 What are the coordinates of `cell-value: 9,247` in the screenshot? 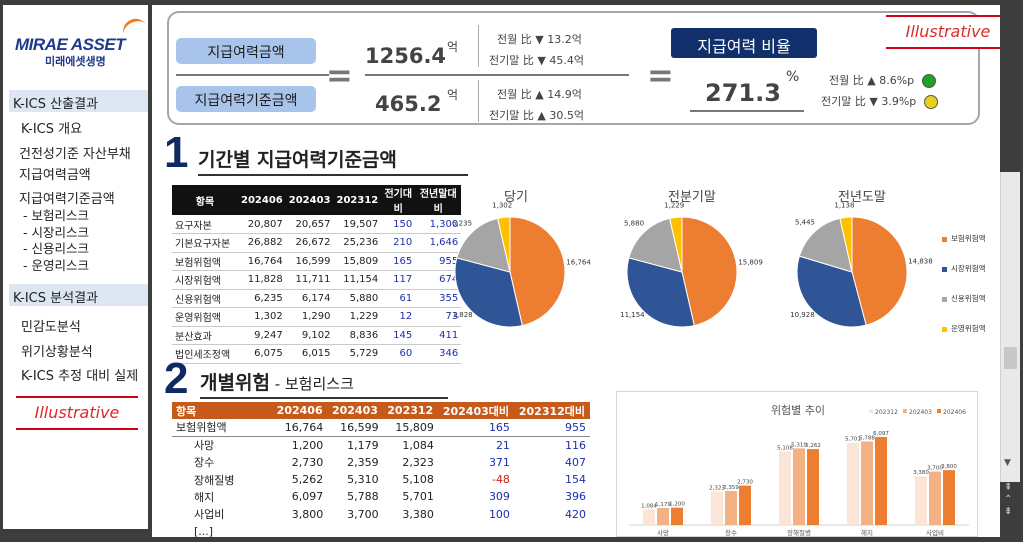 It's located at (262, 335).